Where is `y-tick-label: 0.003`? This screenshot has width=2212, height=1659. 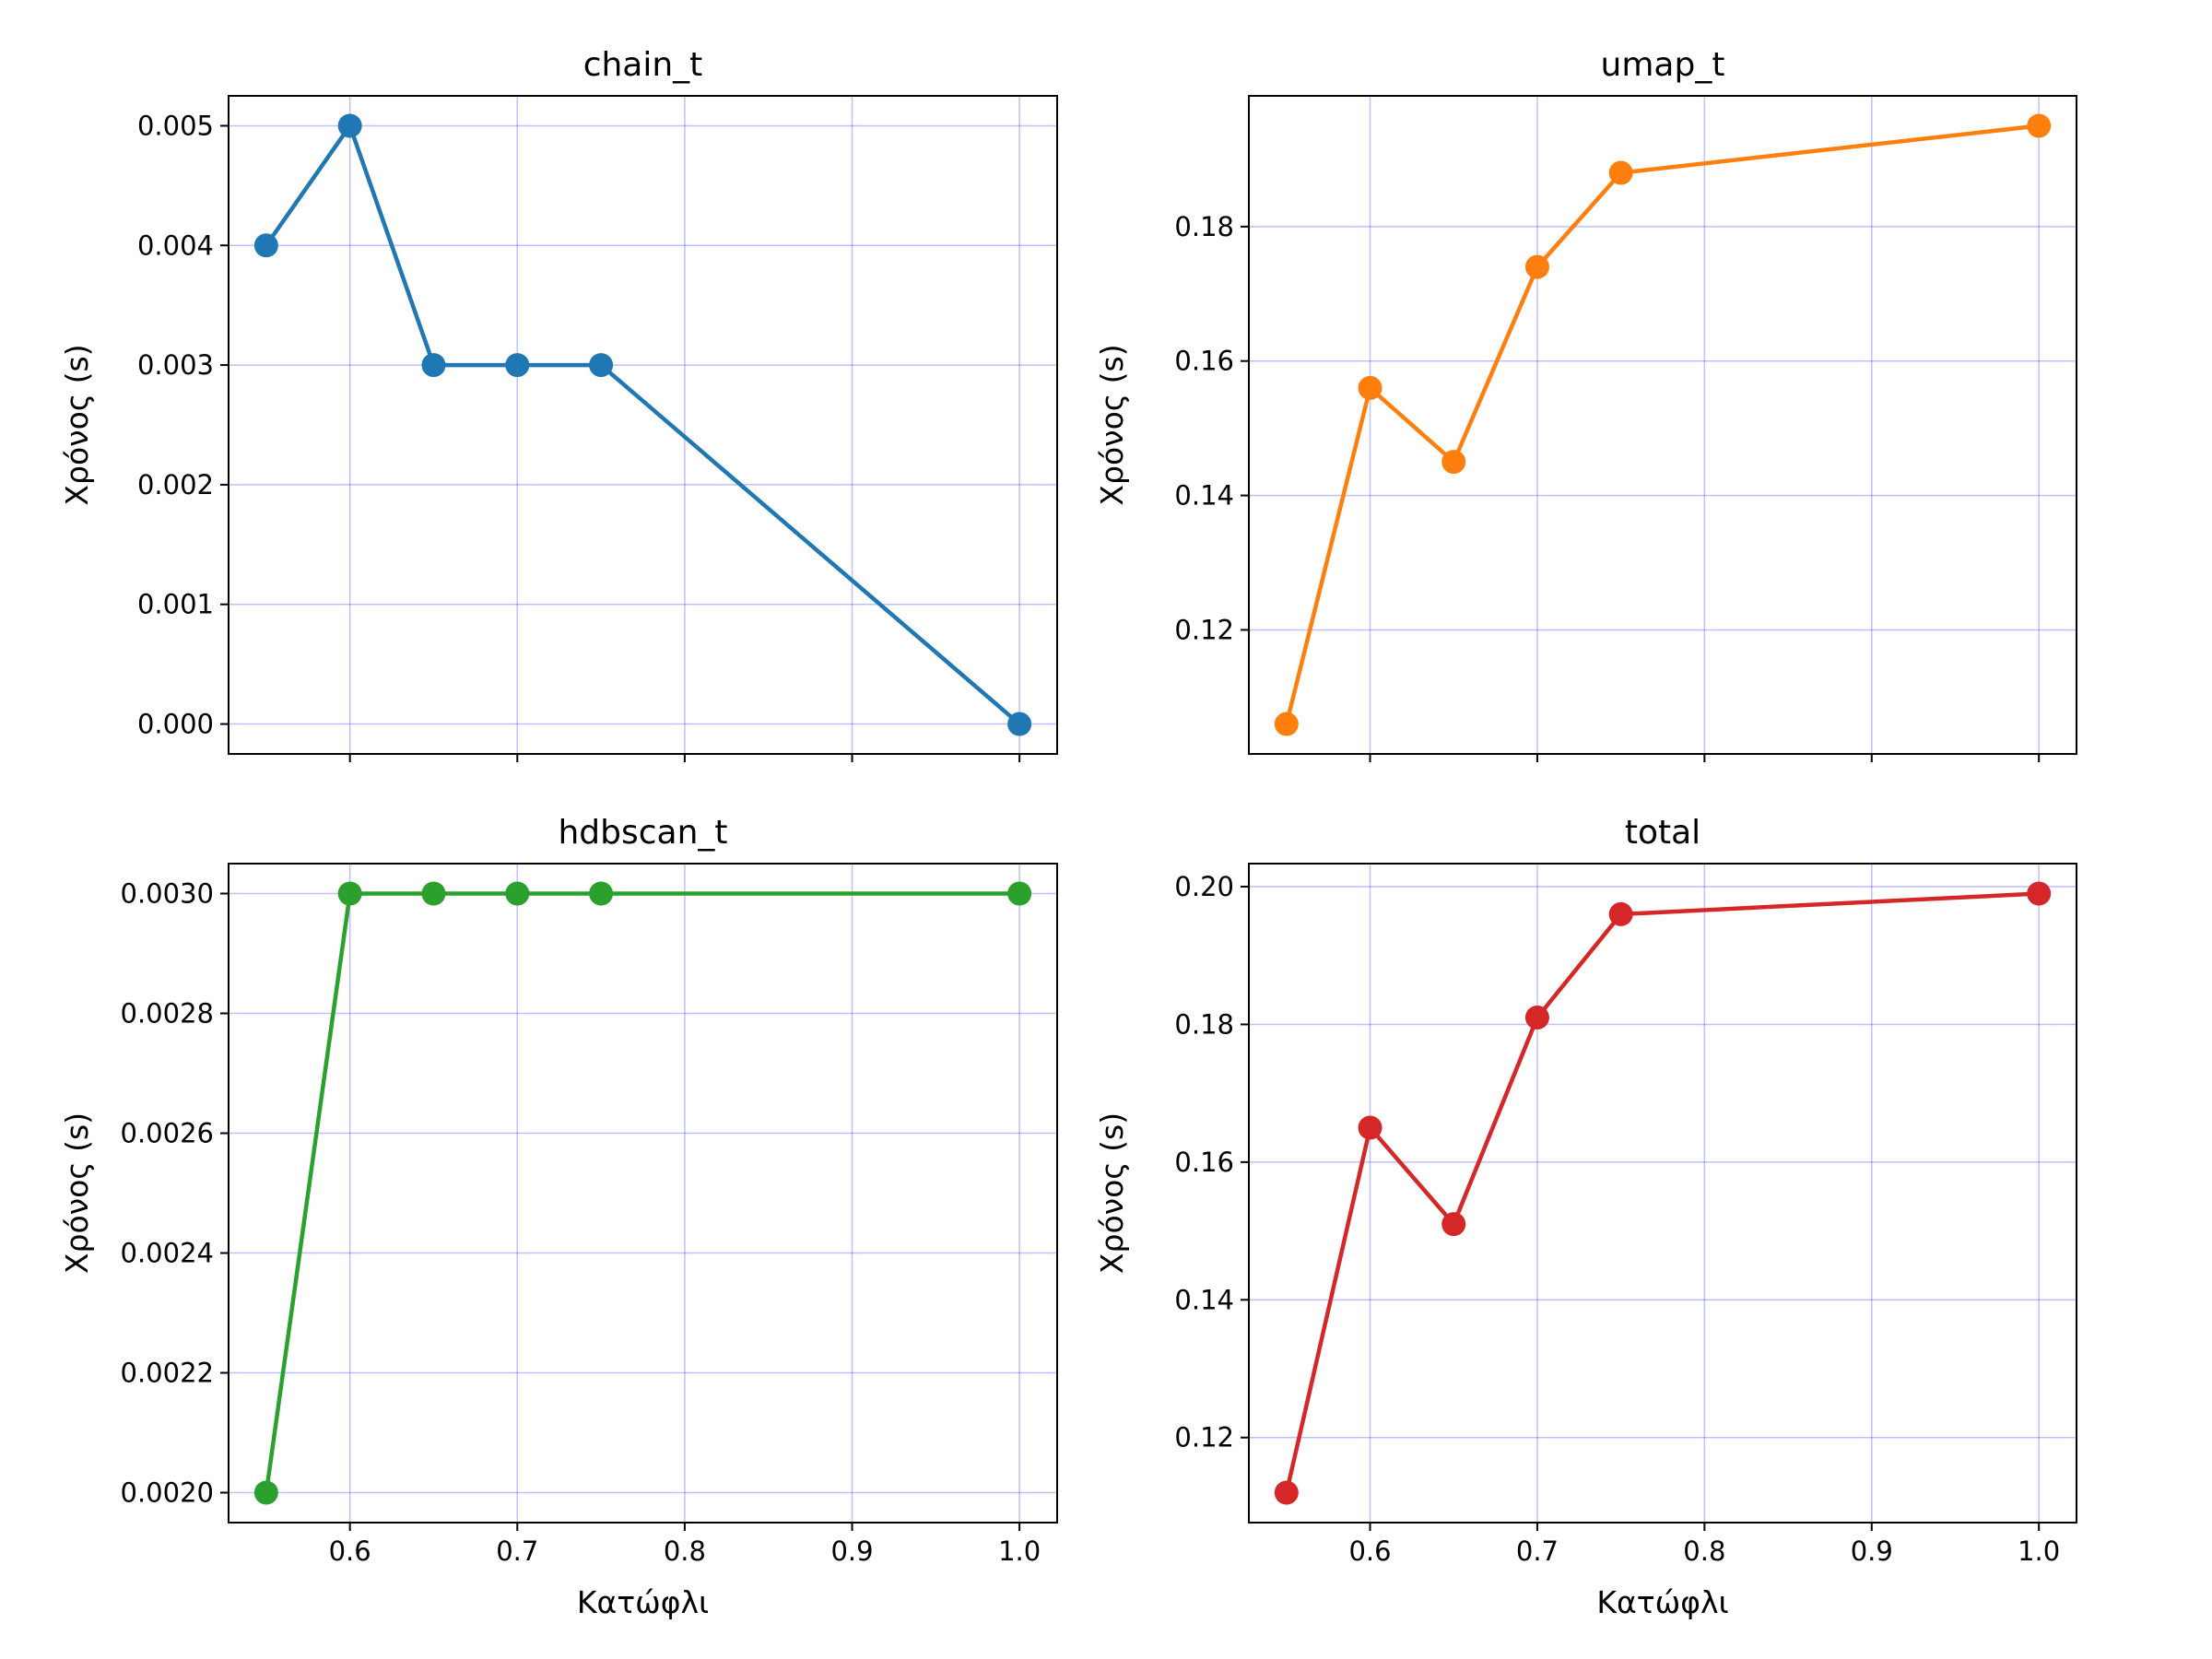 y-tick-label: 0.003 is located at coordinates (175, 365).